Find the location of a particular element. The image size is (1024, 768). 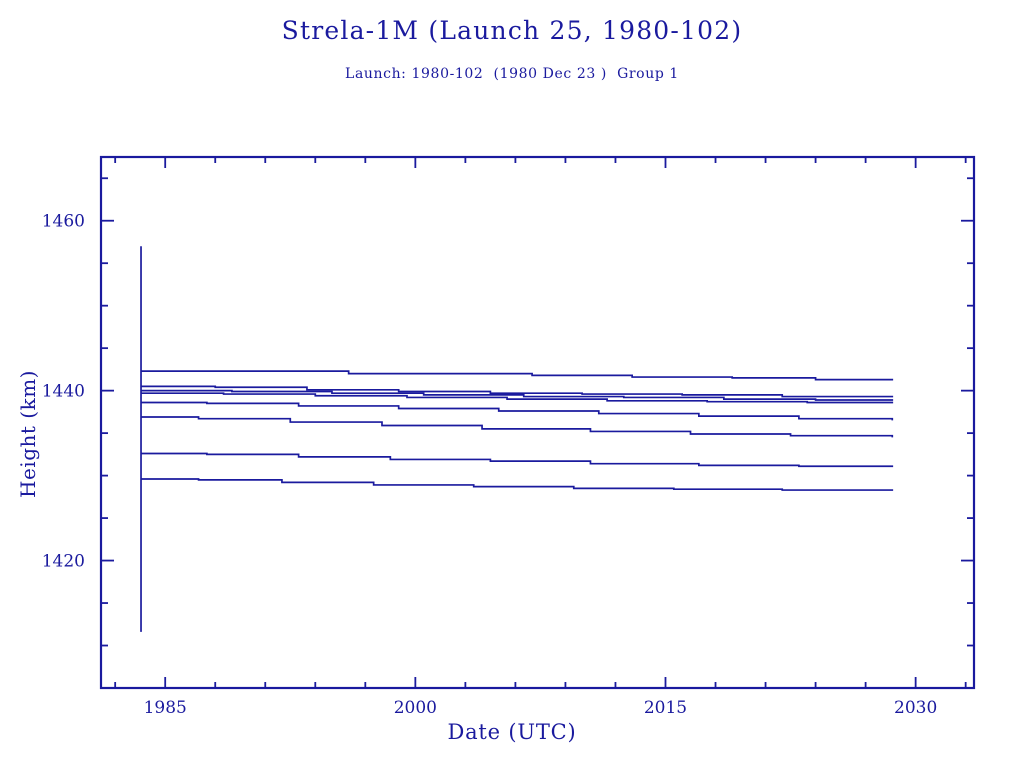

y-tick-label: 1420 is located at coordinates (63, 562).